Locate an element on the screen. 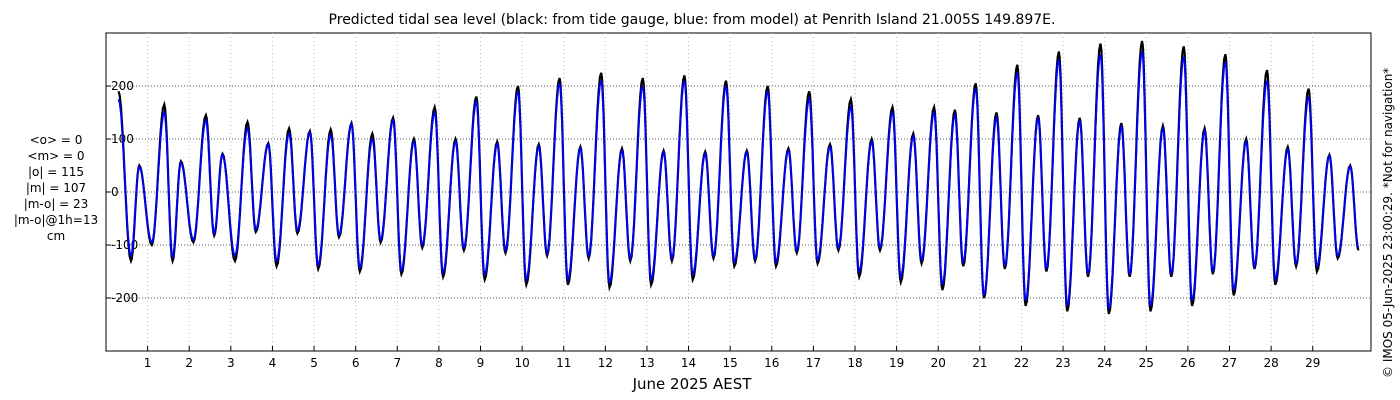 This screenshot has height=400, width=1400. x-tick-label: 22 is located at coordinates (1021, 363).